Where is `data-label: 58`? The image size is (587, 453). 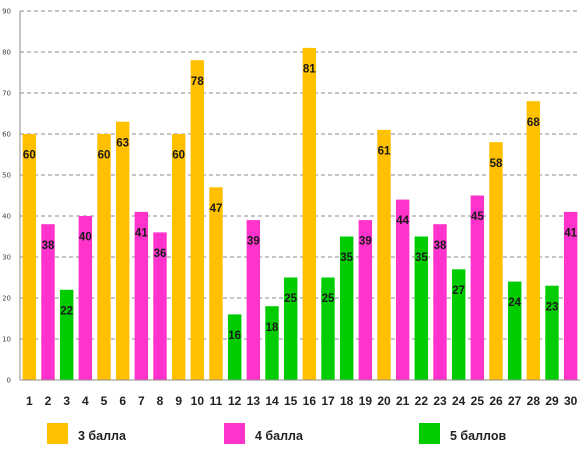 data-label: 58 is located at coordinates (496, 164).